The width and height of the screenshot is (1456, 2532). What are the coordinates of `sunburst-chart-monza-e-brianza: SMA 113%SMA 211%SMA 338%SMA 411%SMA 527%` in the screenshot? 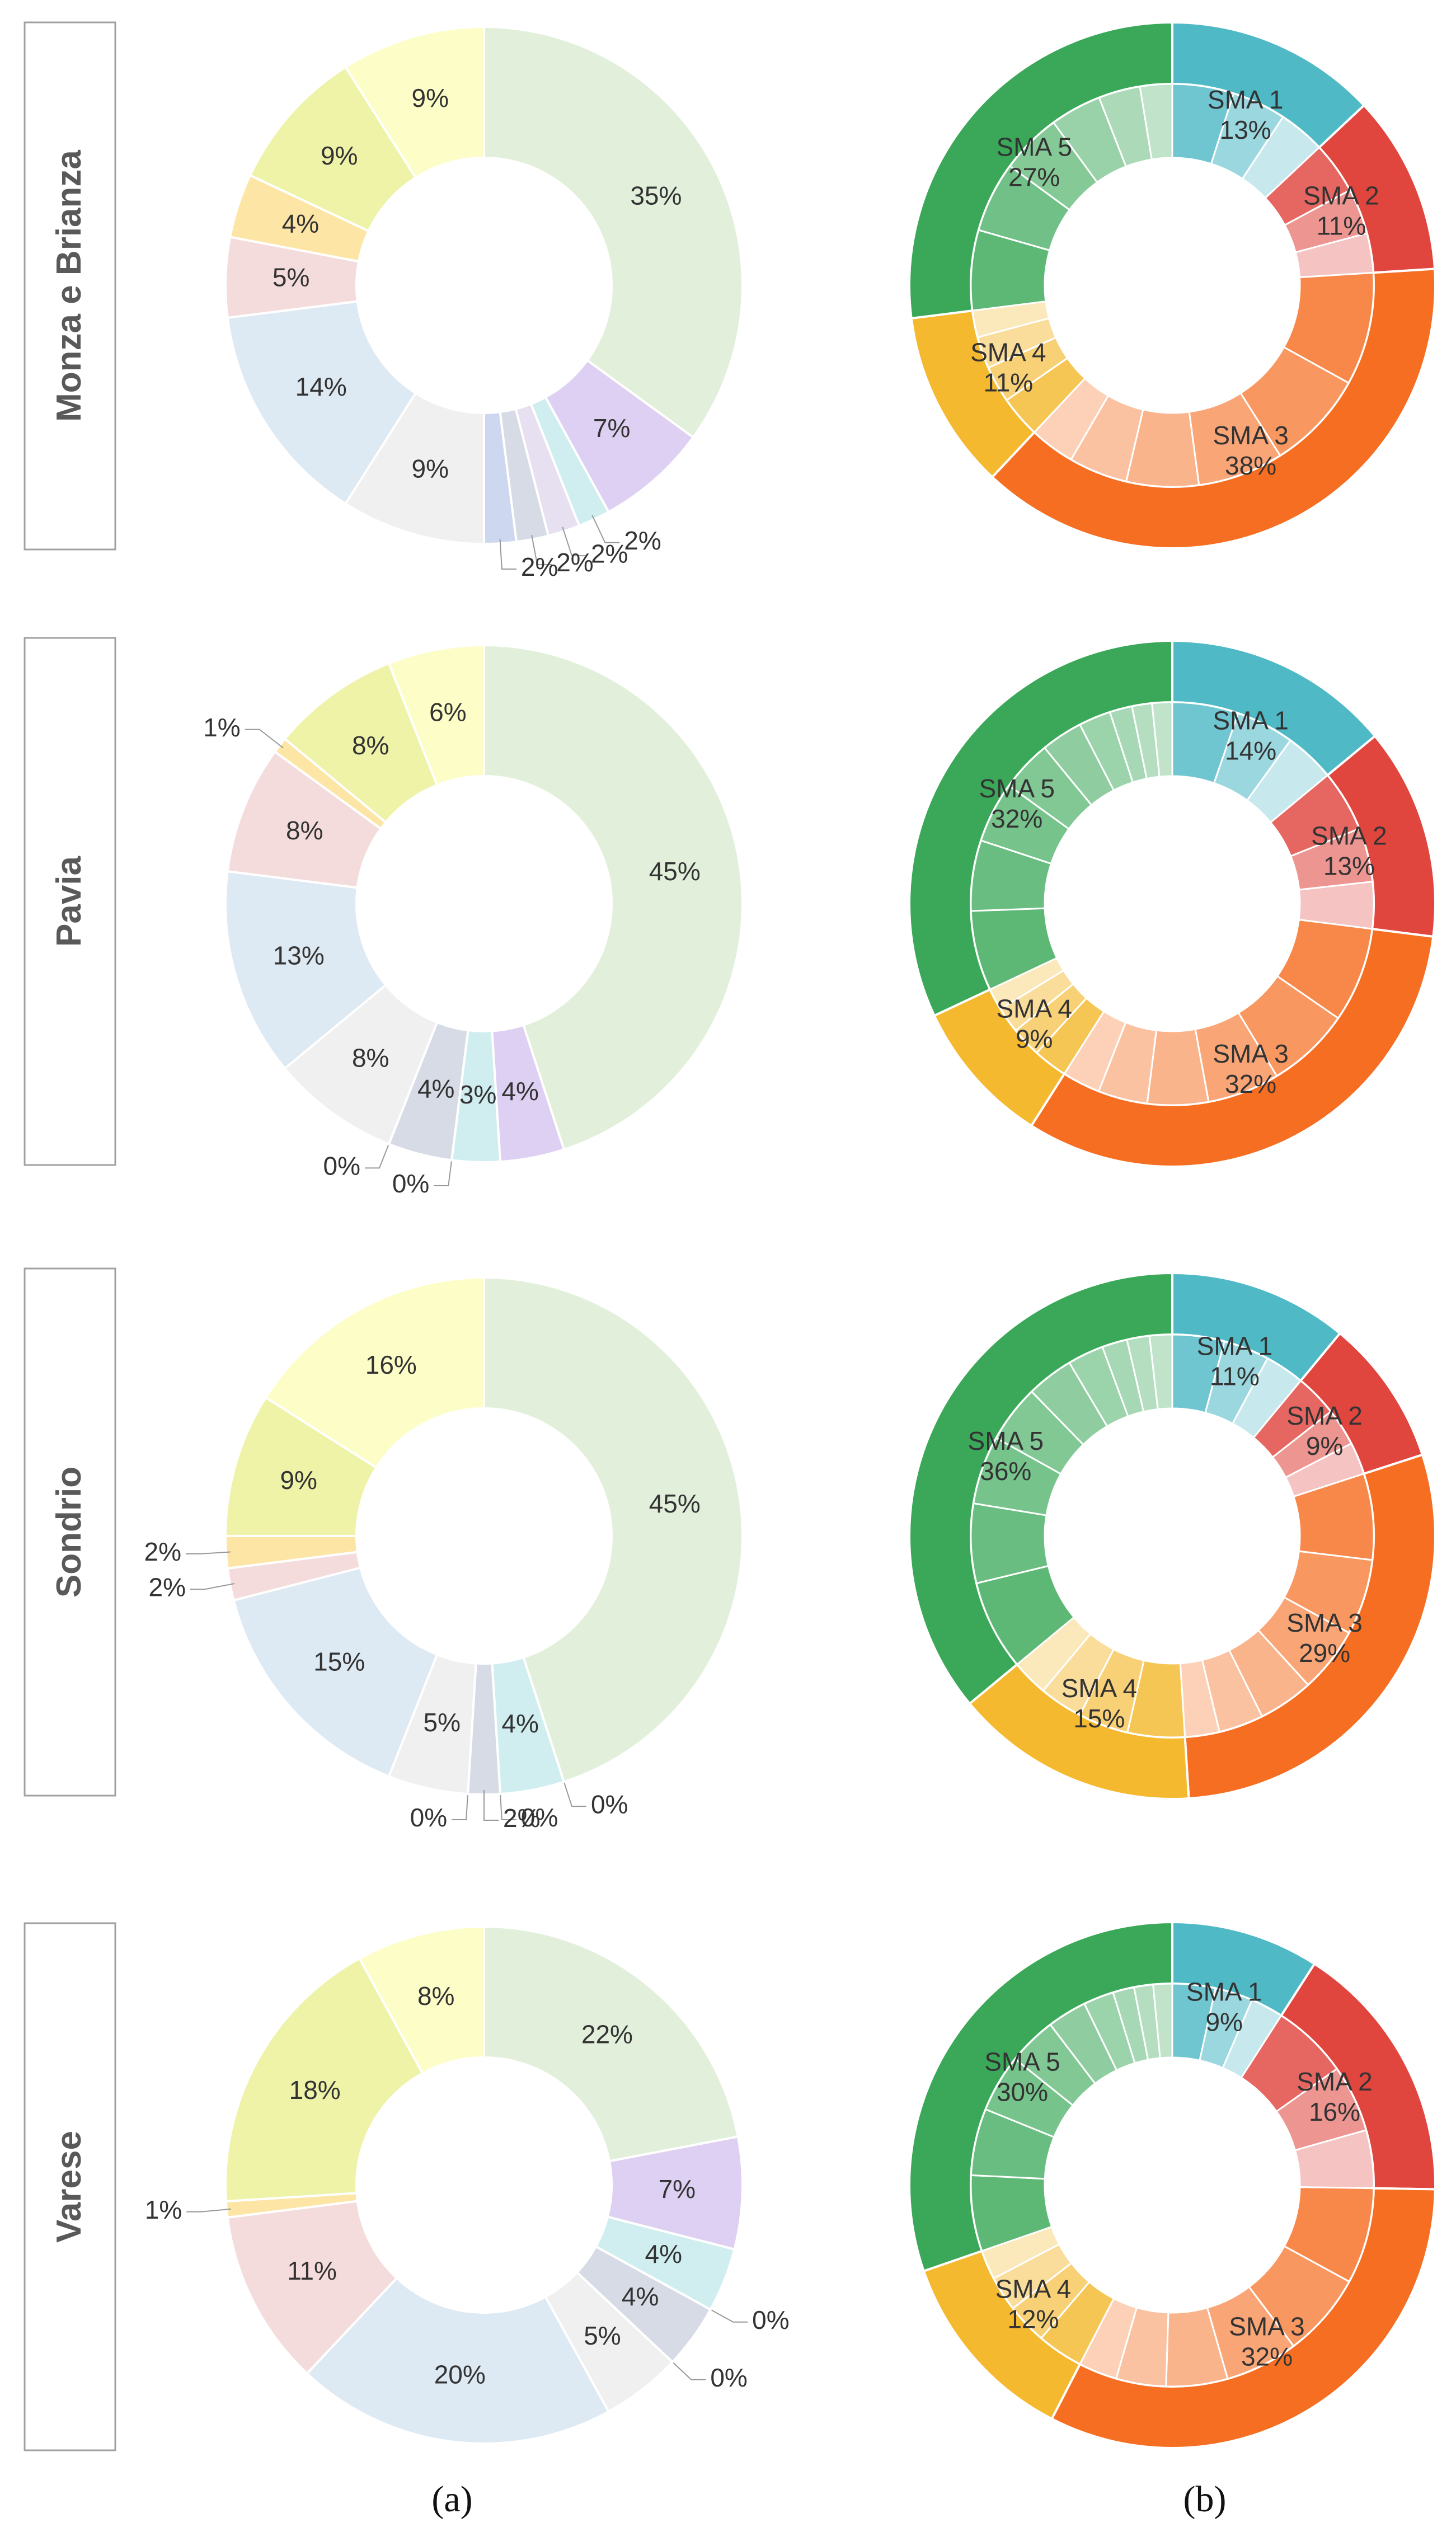 It's located at (1172, 285).